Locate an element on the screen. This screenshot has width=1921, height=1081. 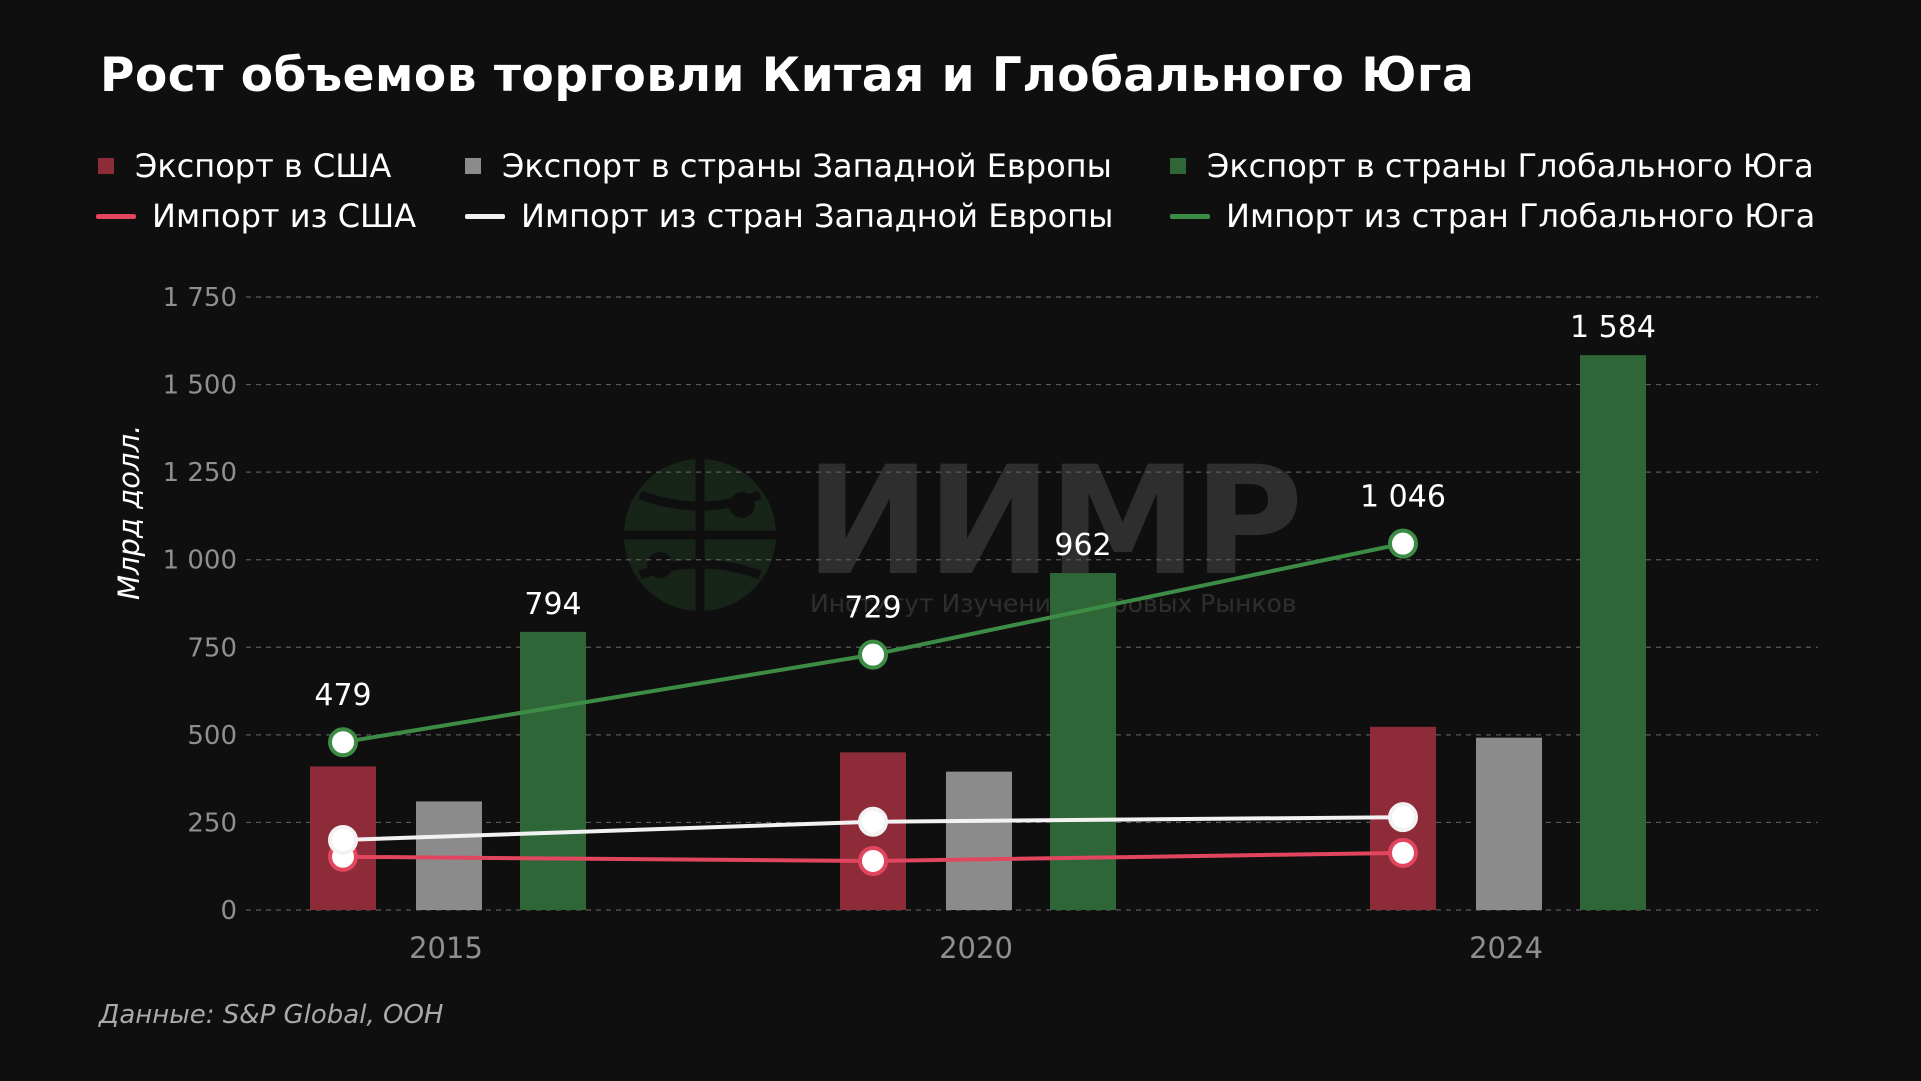
legend-swatch-export-europe is located at coordinates (473, 166).